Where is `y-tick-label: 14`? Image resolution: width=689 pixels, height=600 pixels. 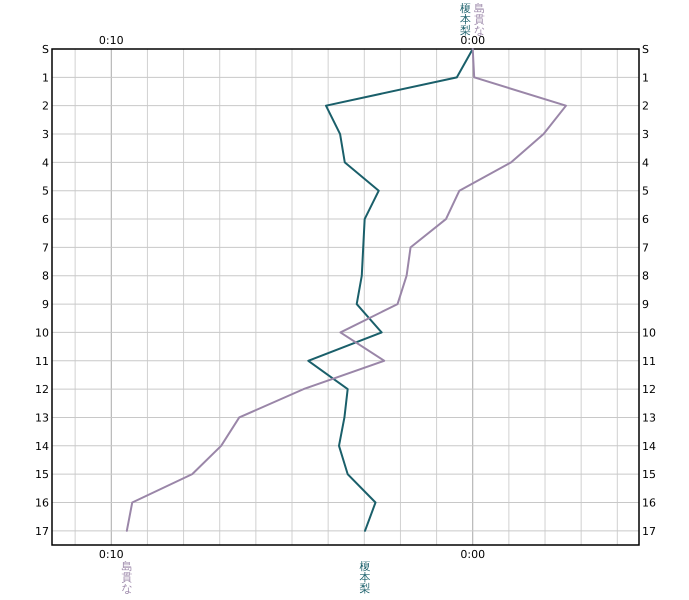 y-tick-label: 14 is located at coordinates (42, 446).